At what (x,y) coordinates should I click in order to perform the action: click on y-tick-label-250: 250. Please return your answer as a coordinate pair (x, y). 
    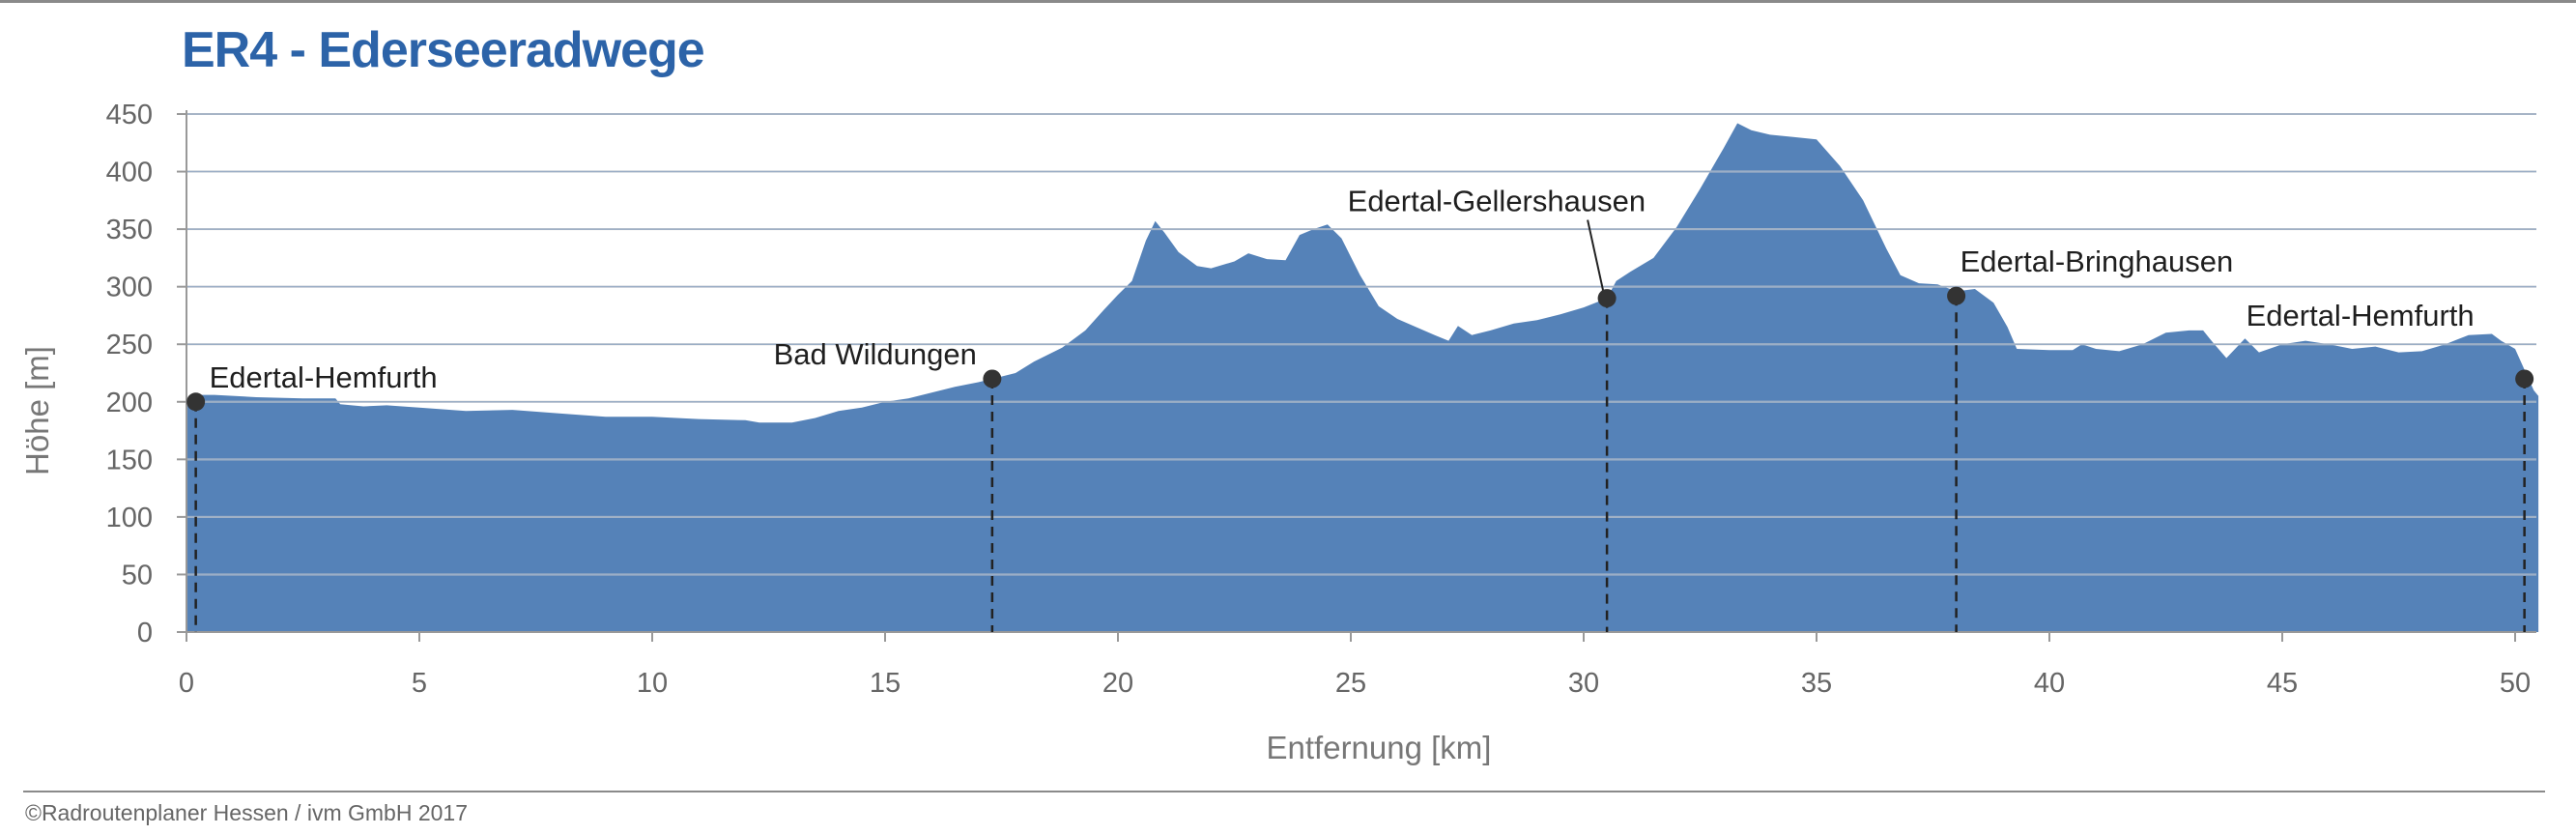
    Looking at the image, I should click on (130, 345).